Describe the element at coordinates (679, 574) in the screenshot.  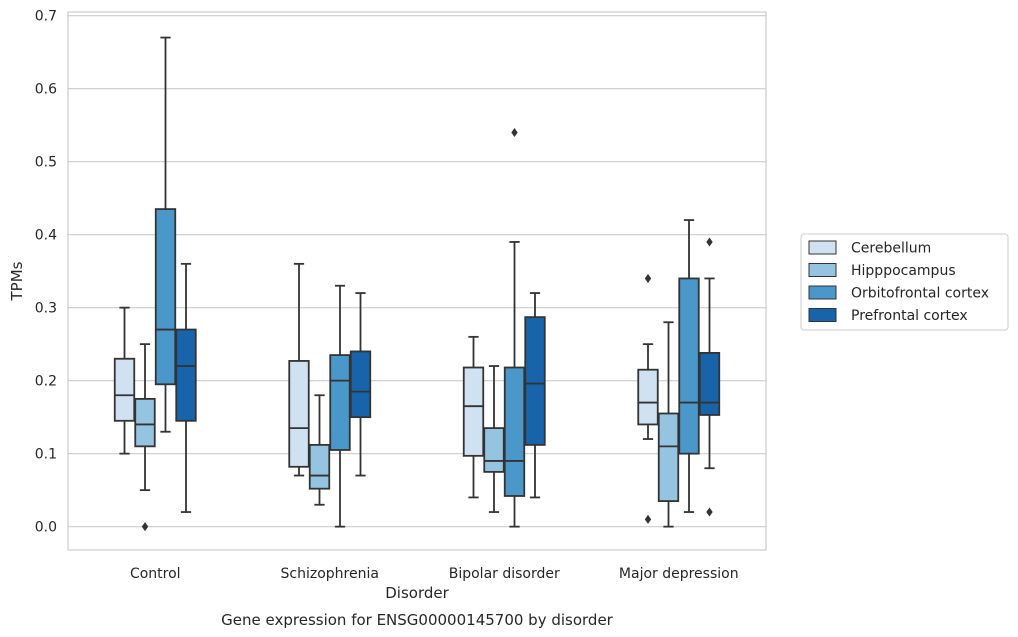
I see `x-tick-label: Major depression` at that location.